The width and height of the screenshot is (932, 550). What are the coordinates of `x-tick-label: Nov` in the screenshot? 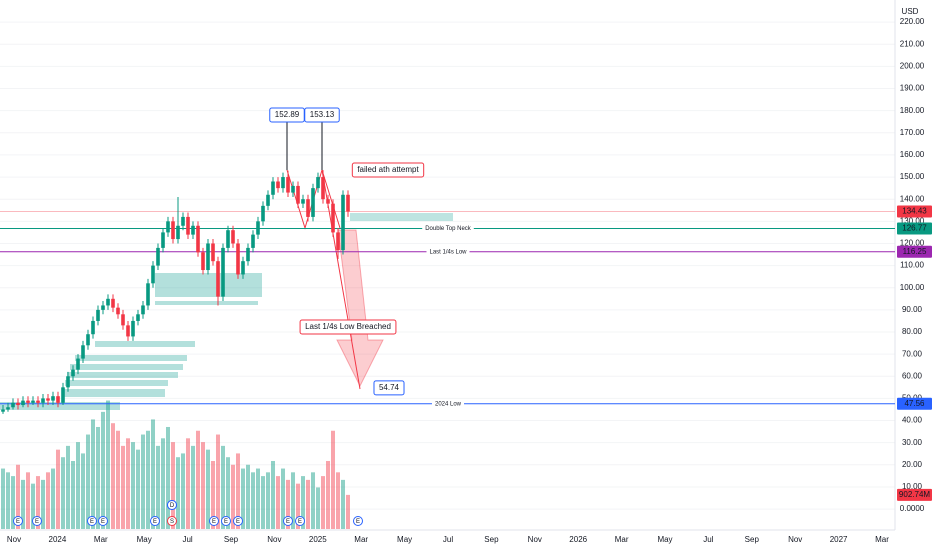 It's located at (535, 539).